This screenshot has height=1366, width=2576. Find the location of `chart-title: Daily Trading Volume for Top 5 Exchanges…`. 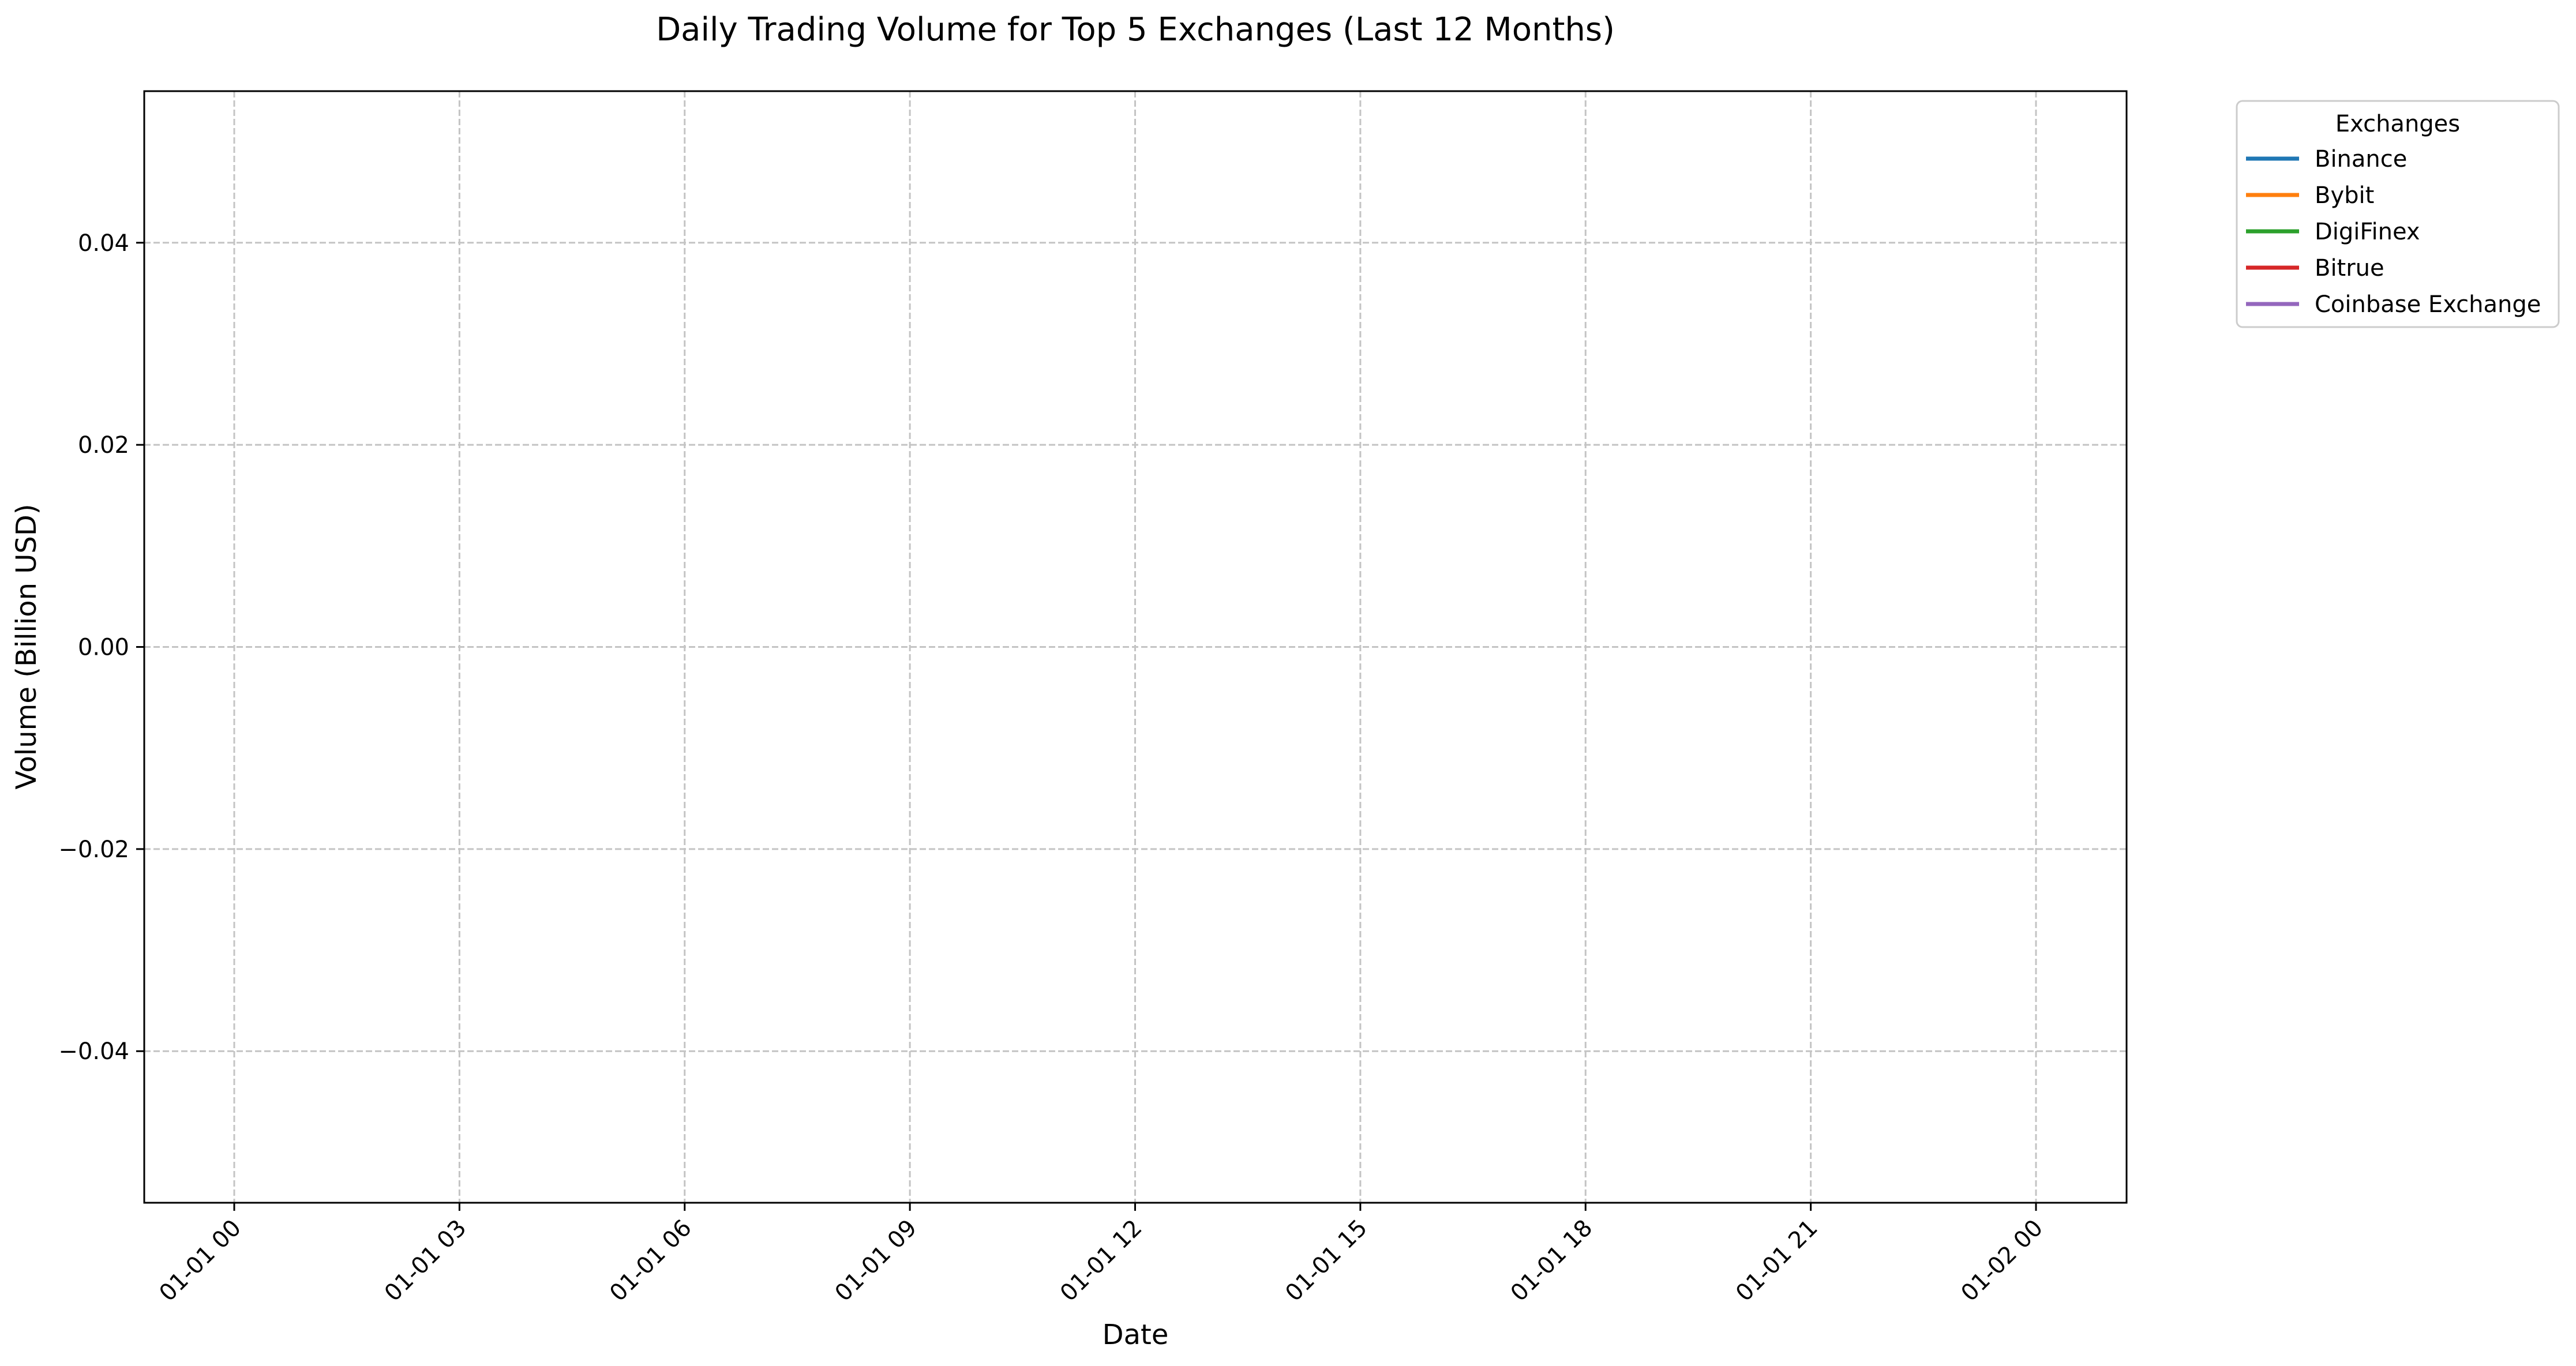

chart-title: Daily Trading Volume for Top 5 Exchanges… is located at coordinates (1135, 29).